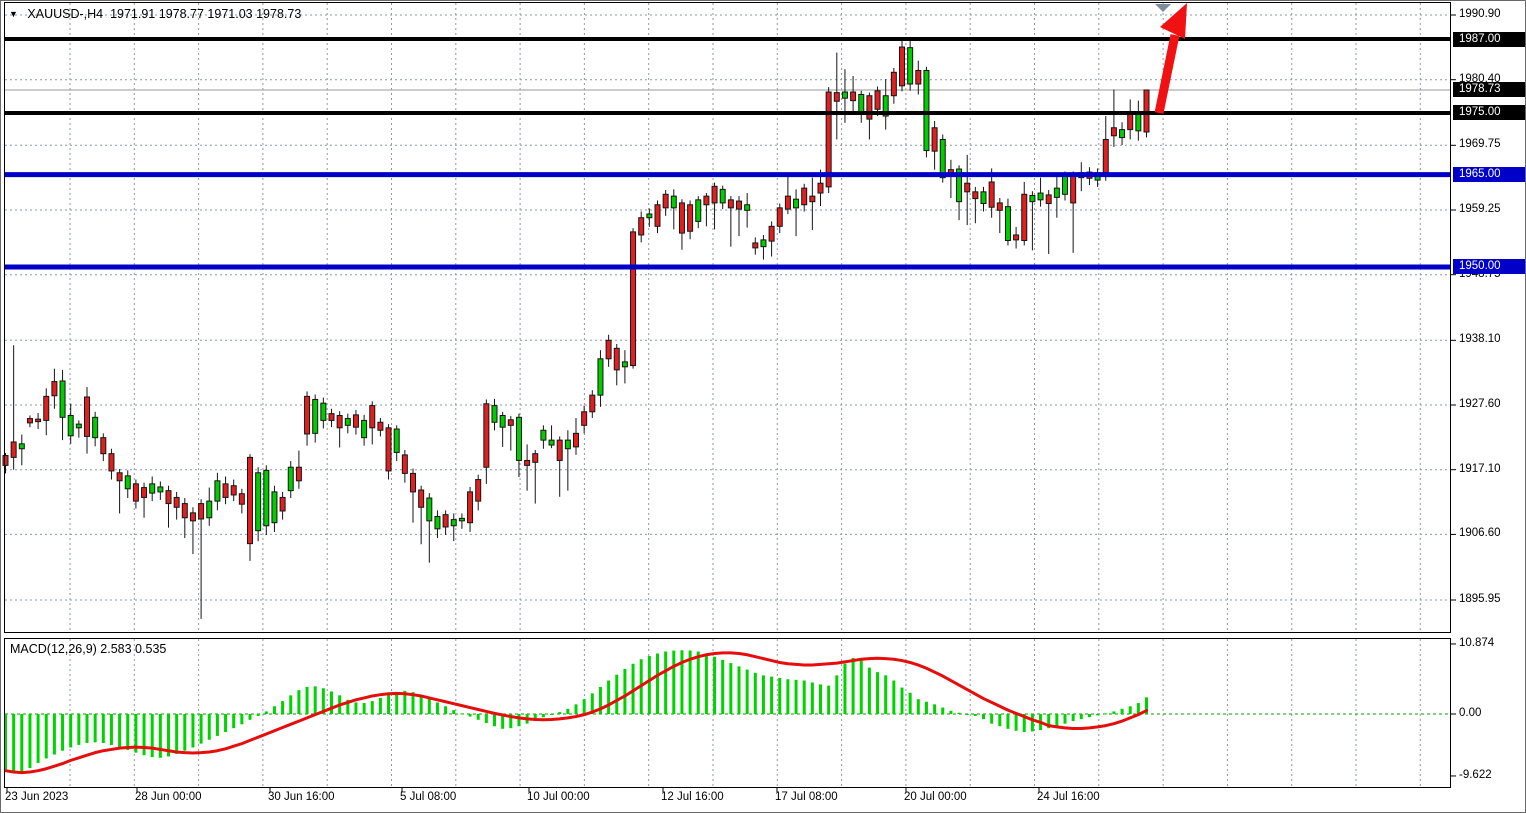  What do you see at coordinates (1163, 8) in the screenshot?
I see `scroll-to-end-icon` at bounding box center [1163, 8].